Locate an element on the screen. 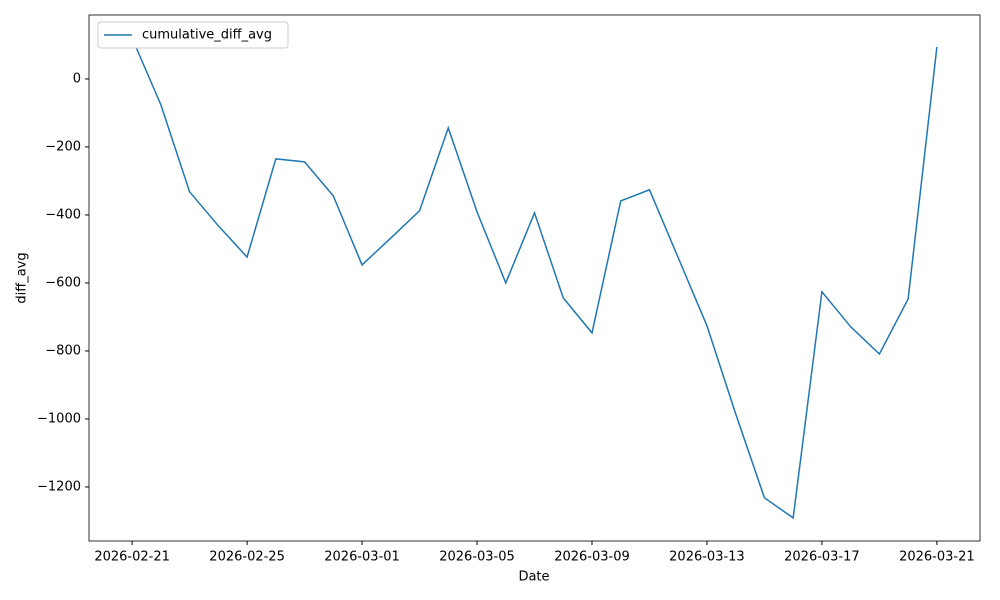 The height and width of the screenshot is (600, 1000). legend-box is located at coordinates (193, 35).